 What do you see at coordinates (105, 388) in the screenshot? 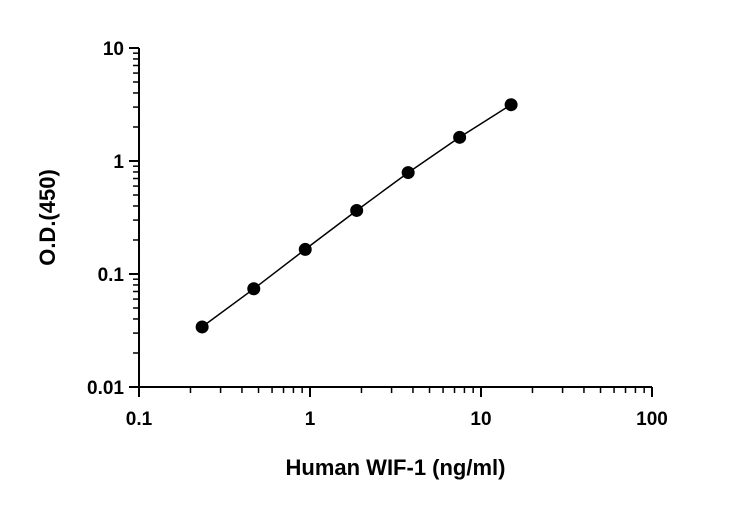
I see `y-tick-label: 0.01` at bounding box center [105, 388].